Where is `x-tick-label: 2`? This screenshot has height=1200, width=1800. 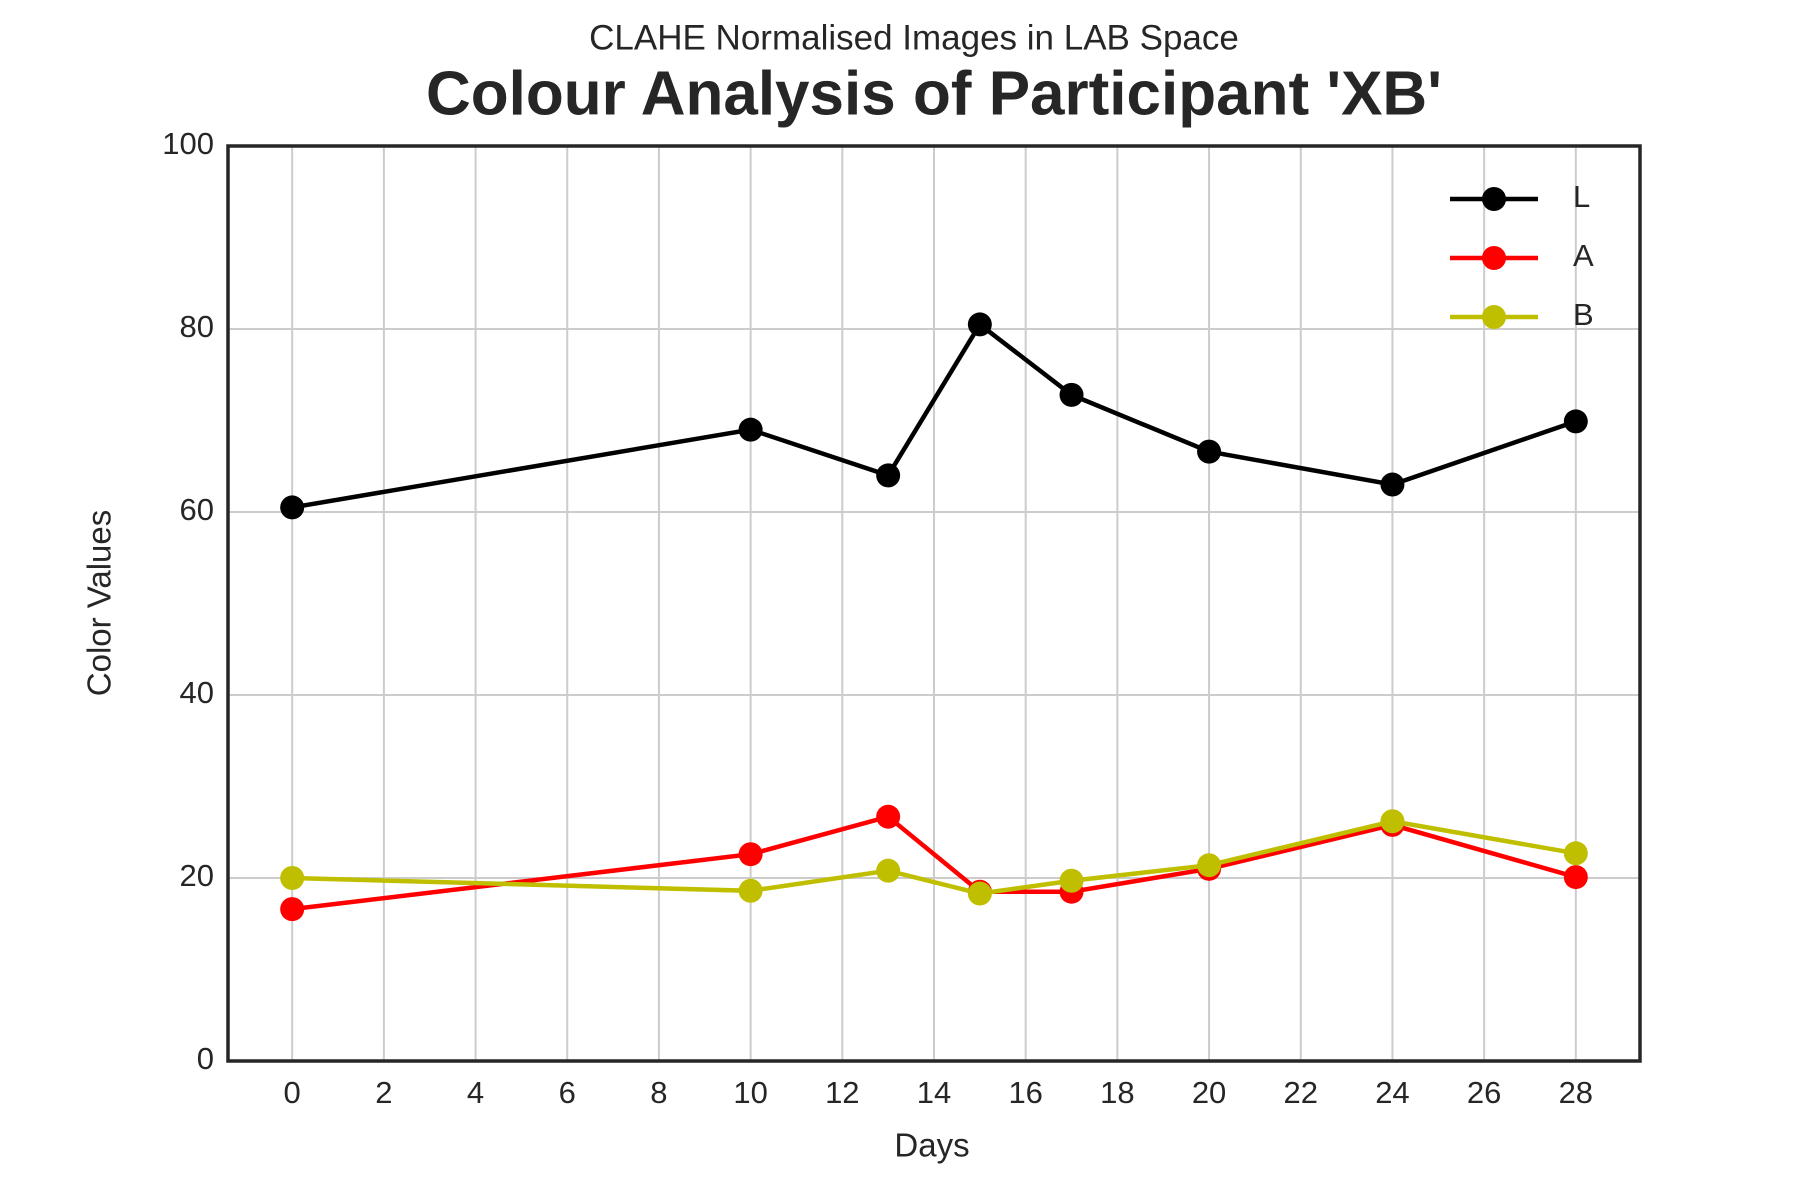 x-tick-label: 2 is located at coordinates (383, 1092).